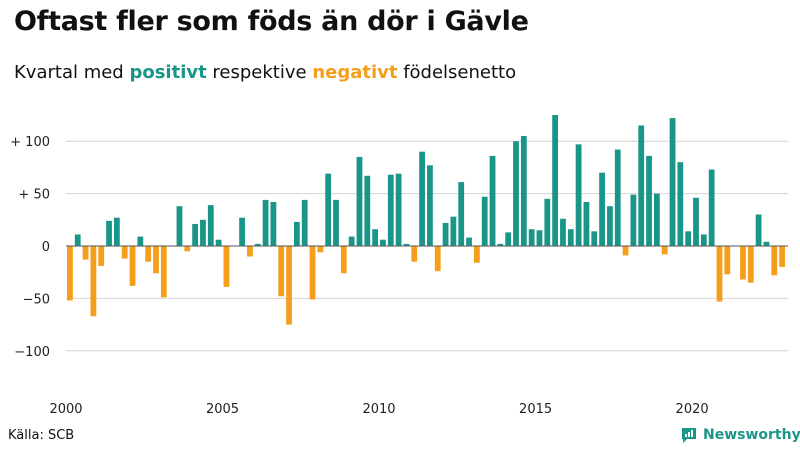  Describe the element at coordinates (242, 231) in the screenshot. I see `bar-q22` at that location.